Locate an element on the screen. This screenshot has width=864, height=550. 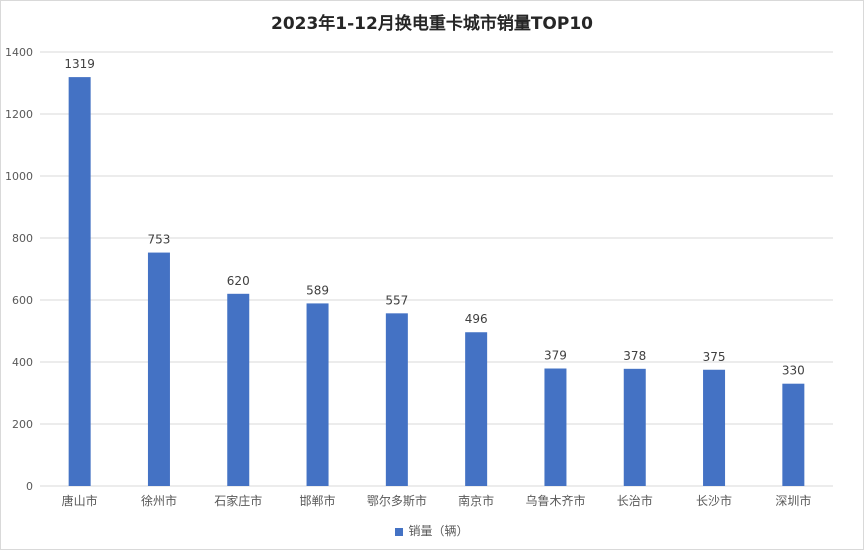
y-tick-label: 400 is located at coordinates (22, 362).